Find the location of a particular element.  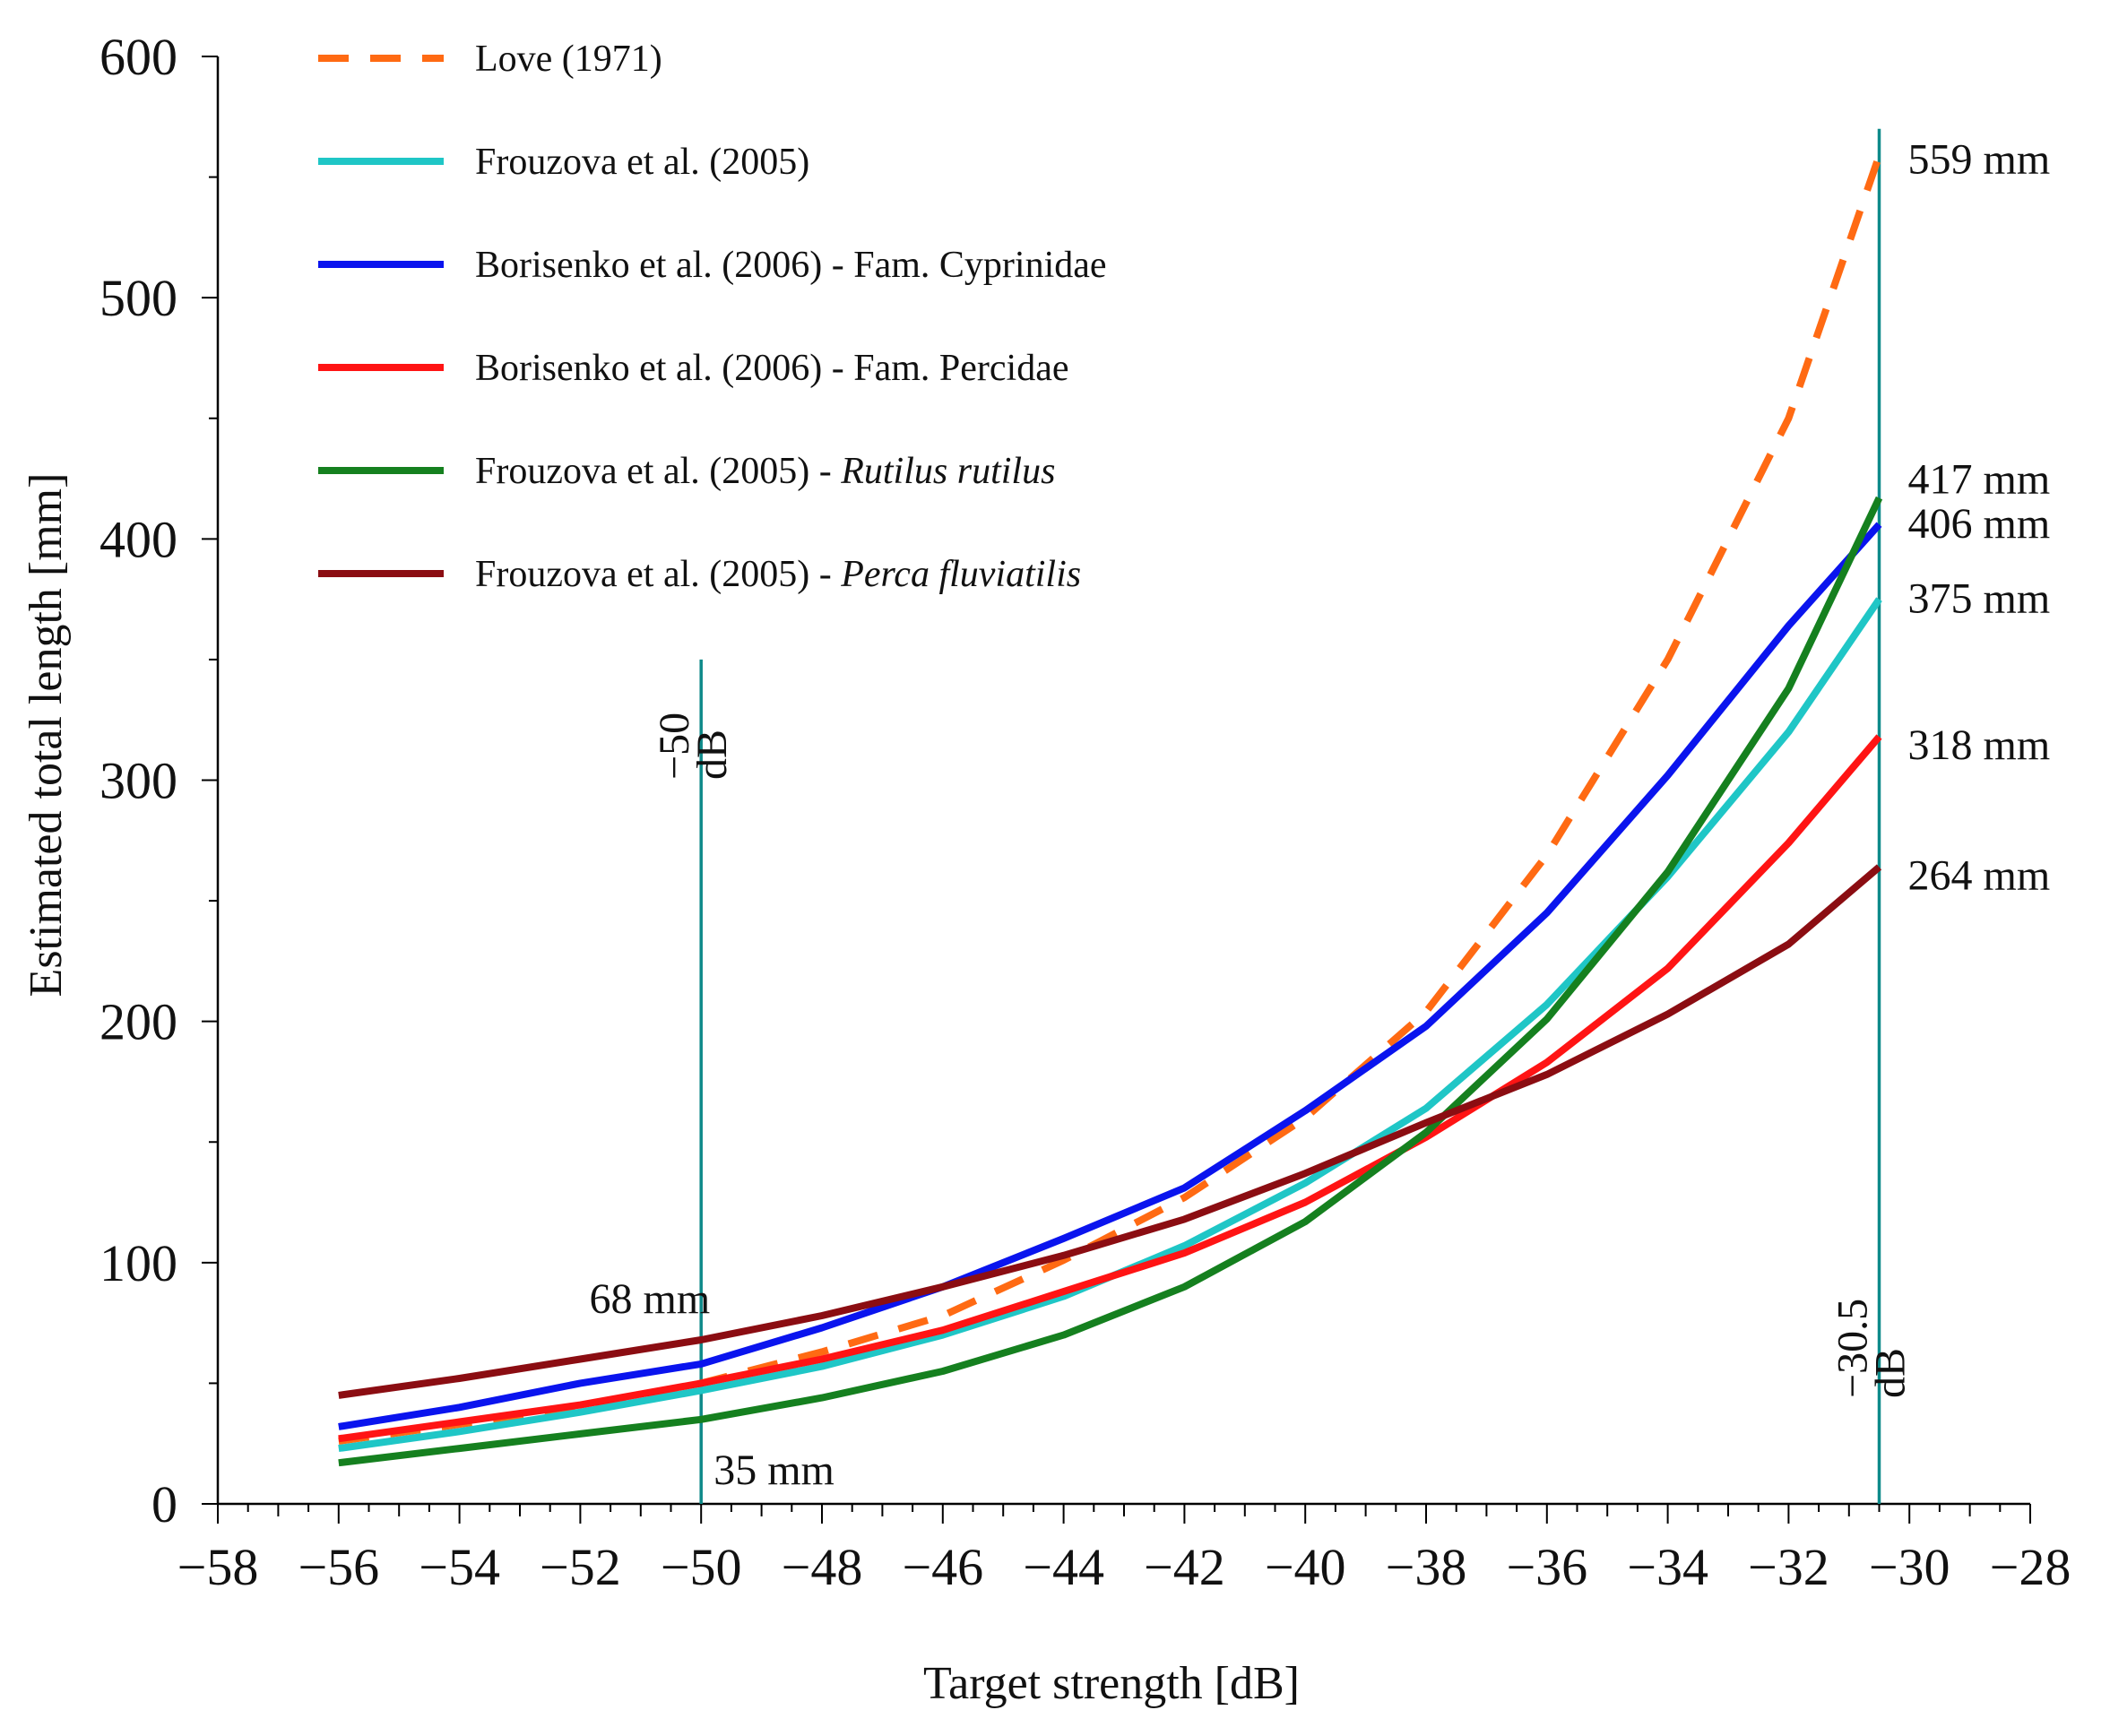

y-axis-title: Estimated total length [mm] is located at coordinates (46, 735).